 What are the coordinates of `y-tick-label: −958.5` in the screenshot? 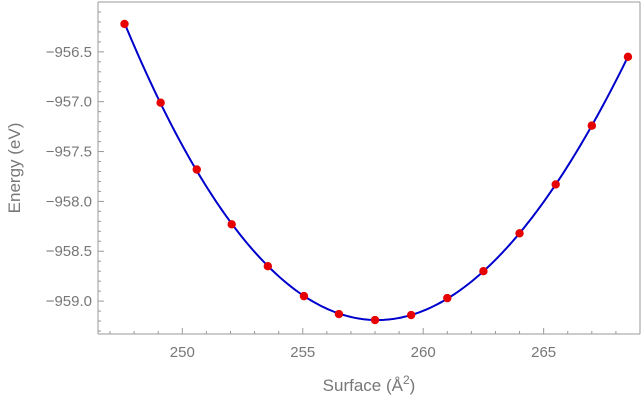 It's located at (69, 251).